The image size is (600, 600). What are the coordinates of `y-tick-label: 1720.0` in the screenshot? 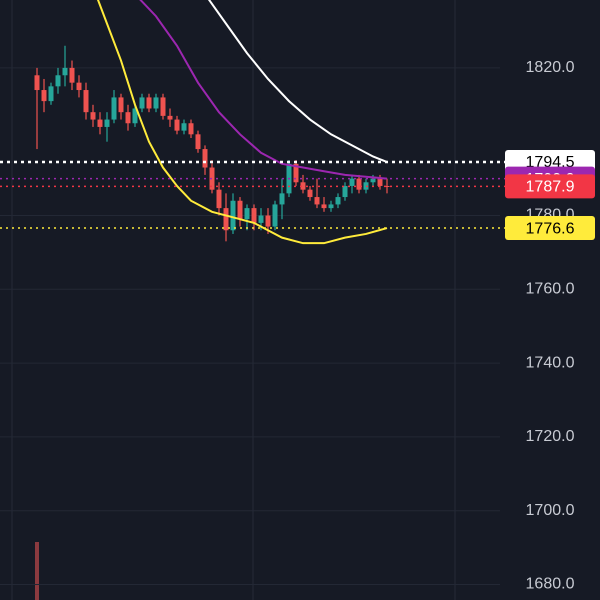 It's located at (550, 436).